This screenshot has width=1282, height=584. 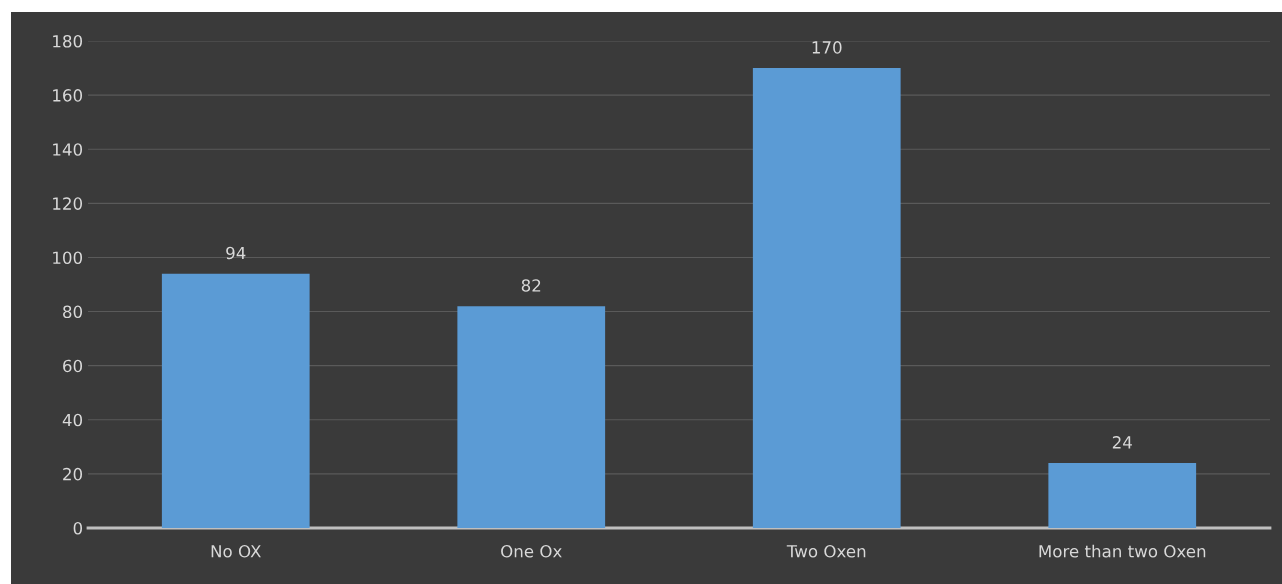 What do you see at coordinates (236, 253) in the screenshot?
I see `data-label: 94` at bounding box center [236, 253].